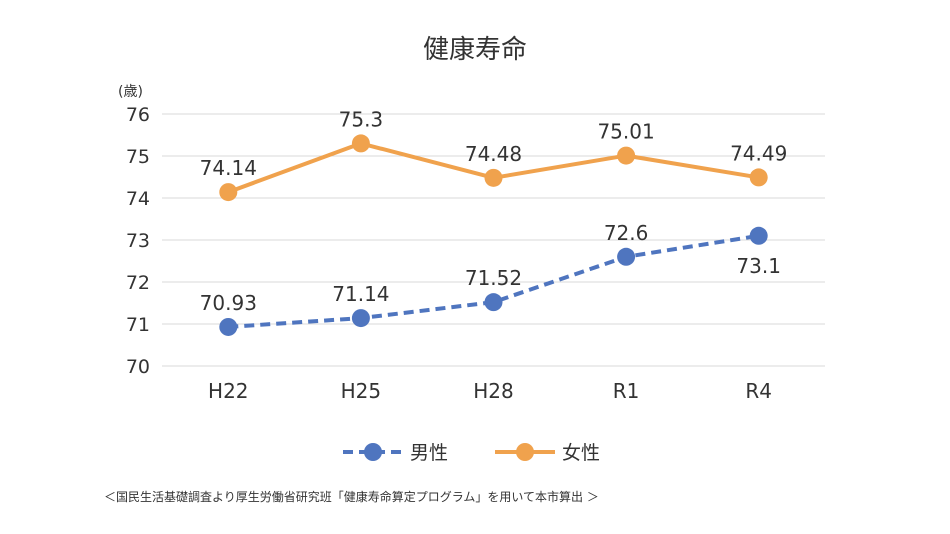 The height and width of the screenshot is (534, 950). What do you see at coordinates (138, 157) in the screenshot?
I see `y-tick-label: 75` at bounding box center [138, 157].